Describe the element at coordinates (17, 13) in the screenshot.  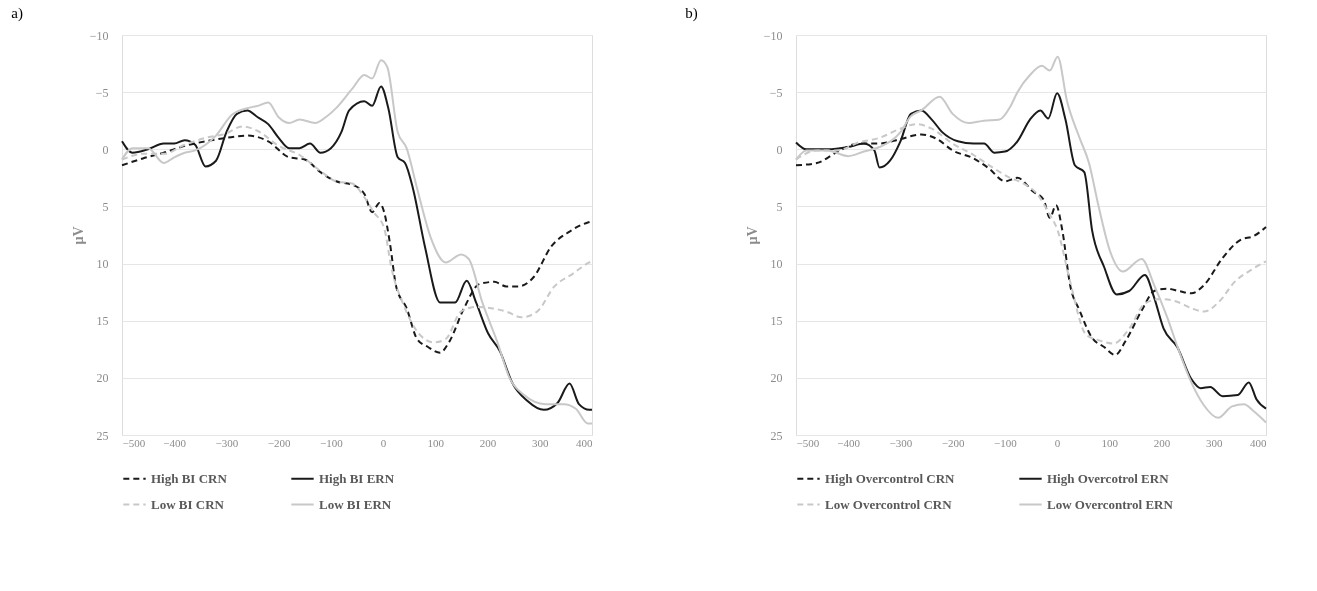
I see `chart-title: a)` at that location.